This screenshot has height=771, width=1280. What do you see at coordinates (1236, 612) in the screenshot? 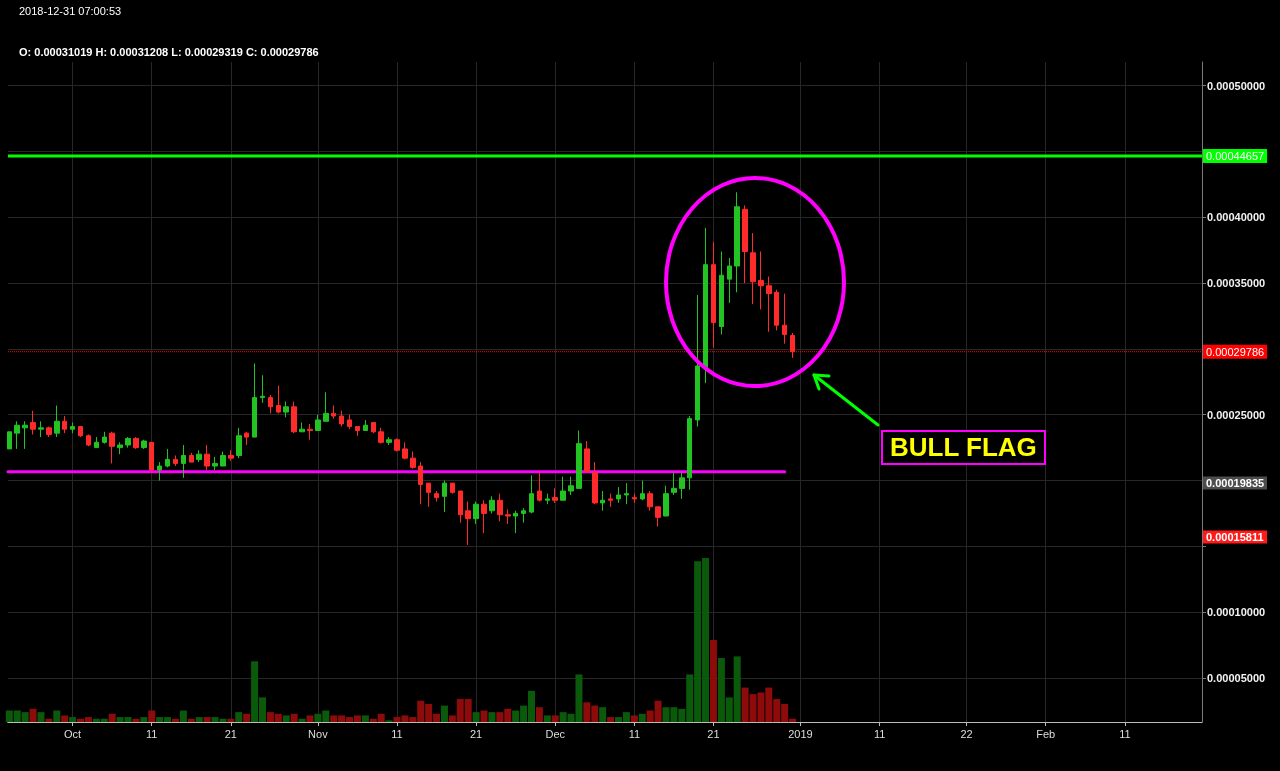
I see `y-tick-label: 0.00010000` at bounding box center [1236, 612].